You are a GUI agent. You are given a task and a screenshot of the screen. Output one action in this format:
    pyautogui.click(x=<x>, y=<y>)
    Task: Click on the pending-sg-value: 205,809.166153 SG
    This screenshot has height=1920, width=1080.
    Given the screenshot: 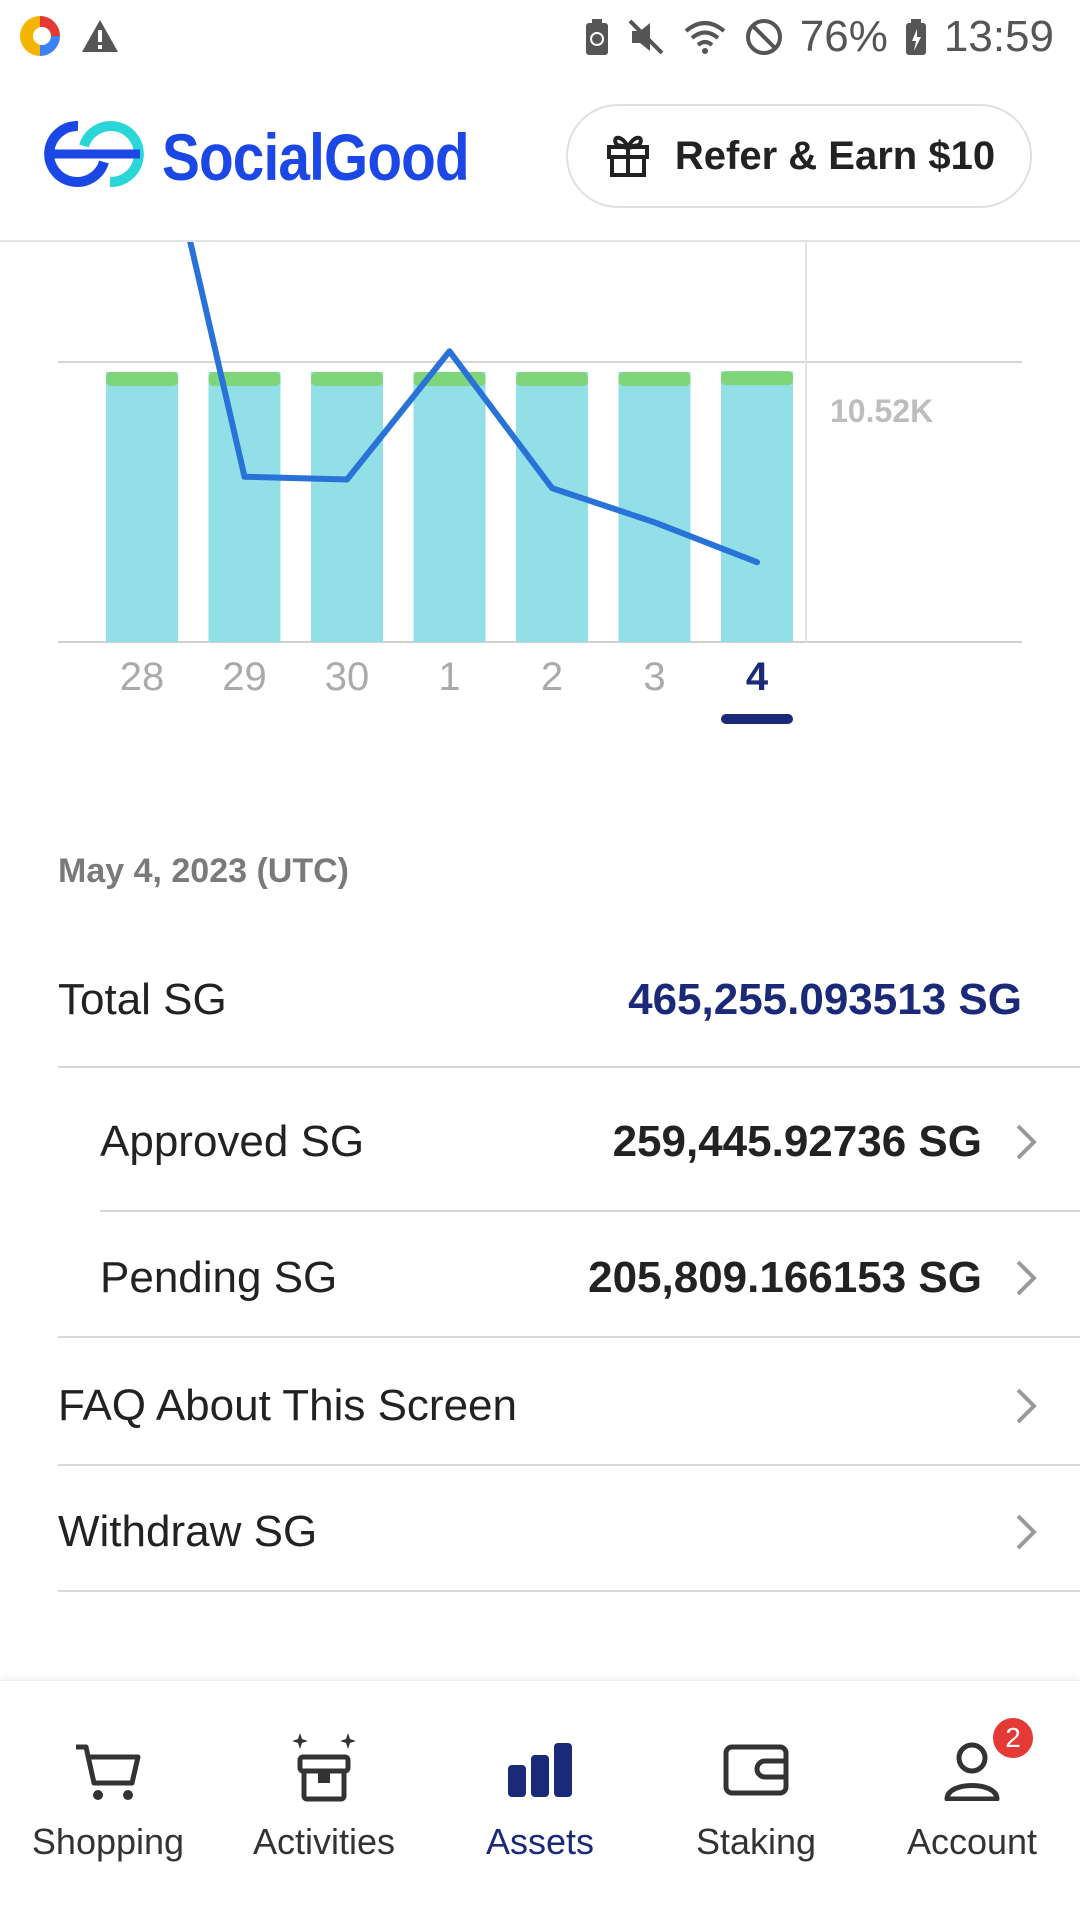 What is the action you would take?
    pyautogui.click(x=785, y=1277)
    